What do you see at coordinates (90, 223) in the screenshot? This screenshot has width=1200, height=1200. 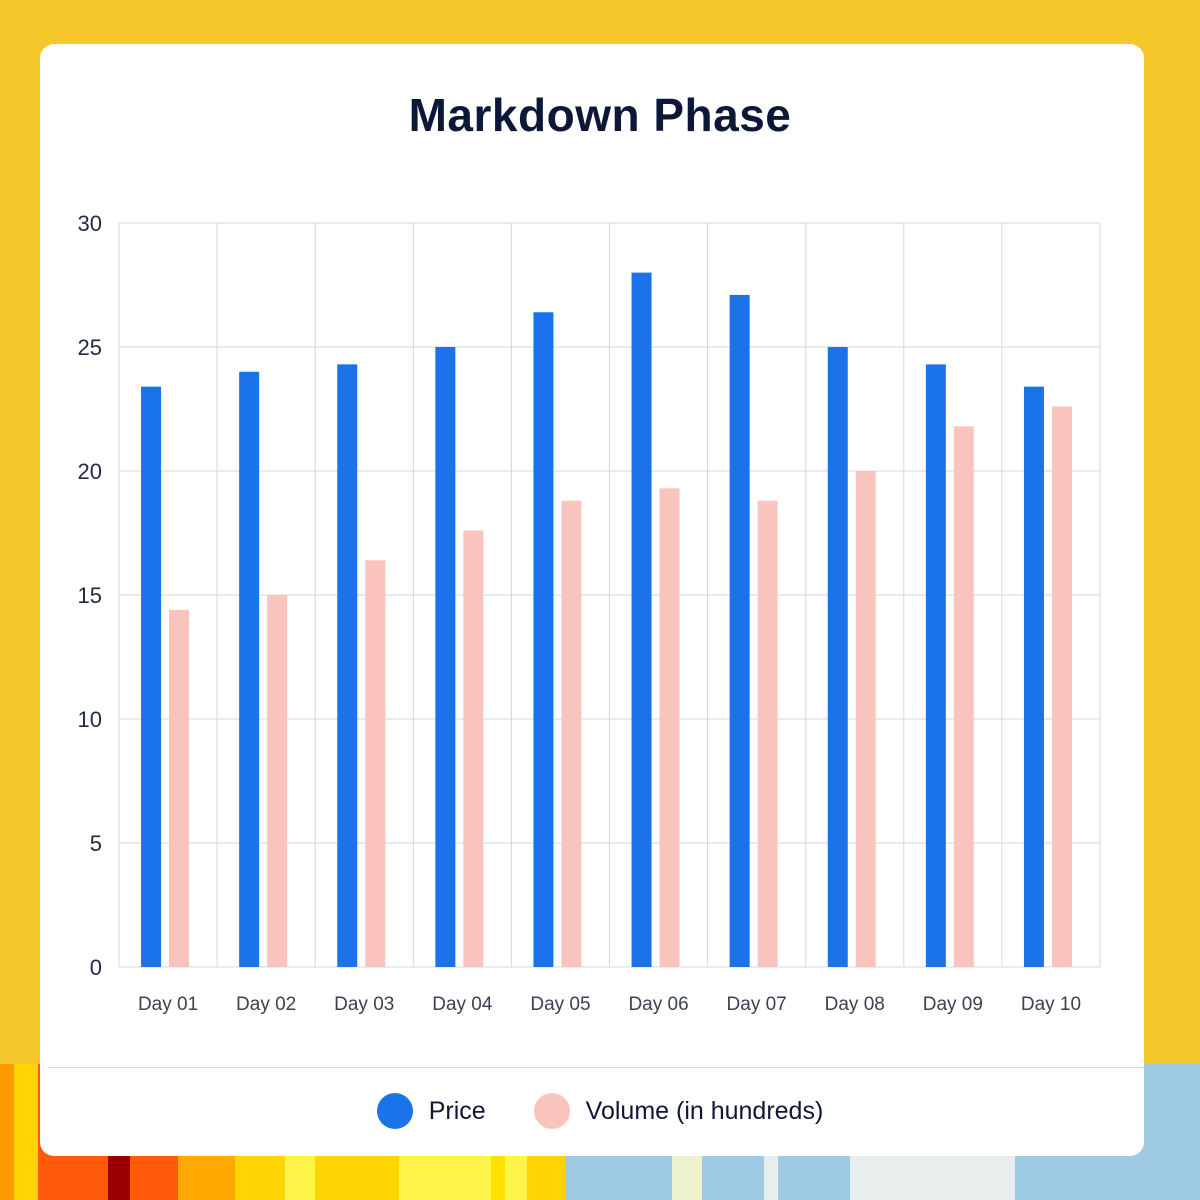 I see `y-tick-label: 30` at bounding box center [90, 223].